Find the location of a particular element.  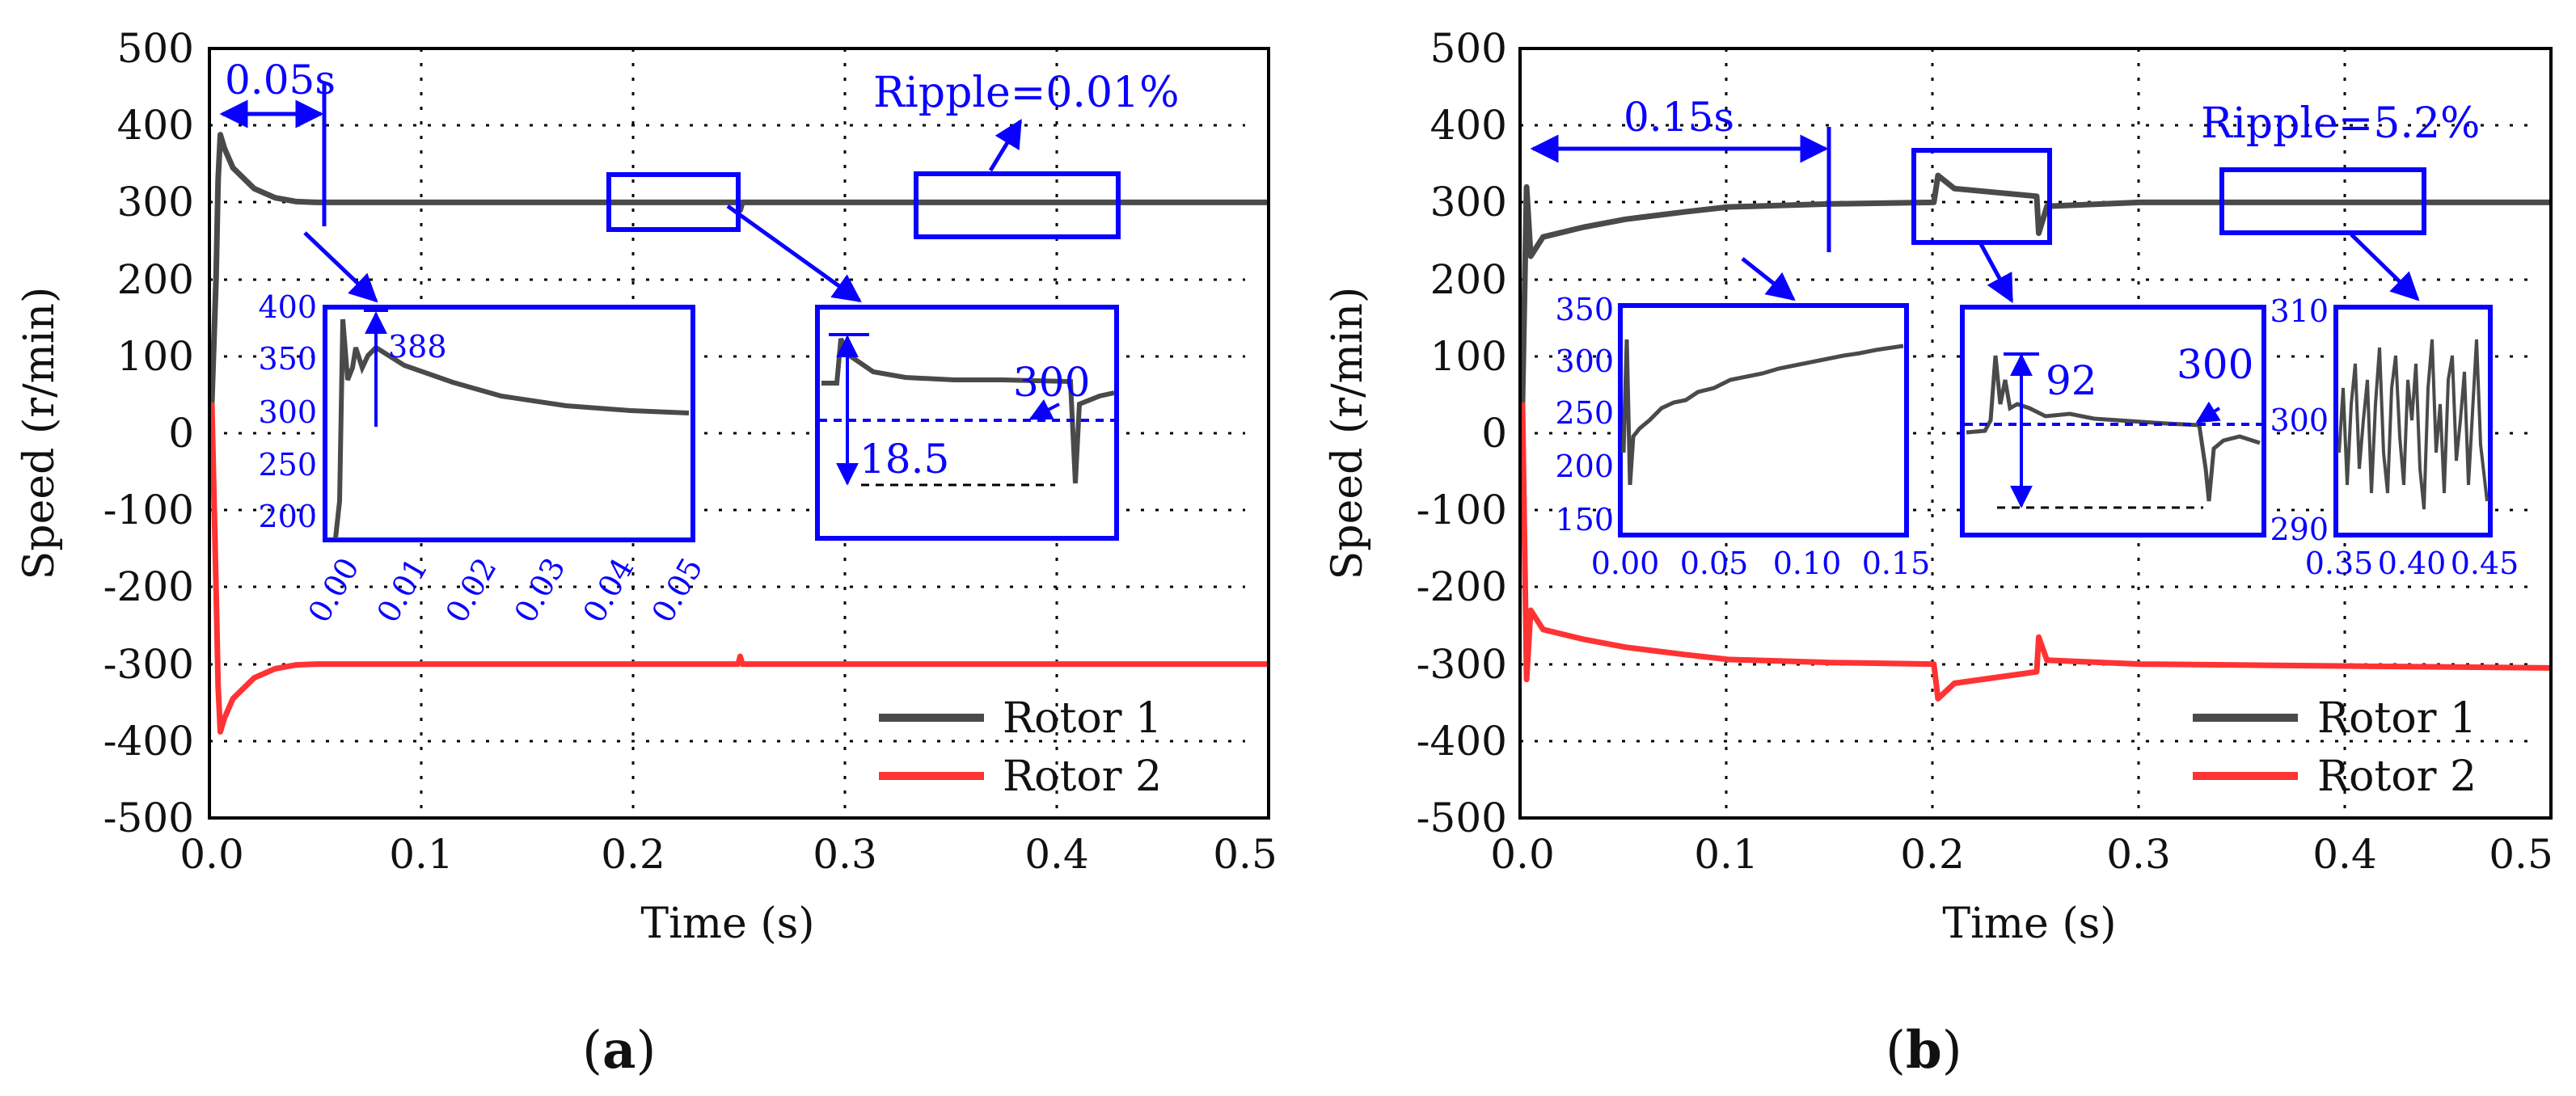

settle-time-label: 0.15s is located at coordinates (1679, 117).